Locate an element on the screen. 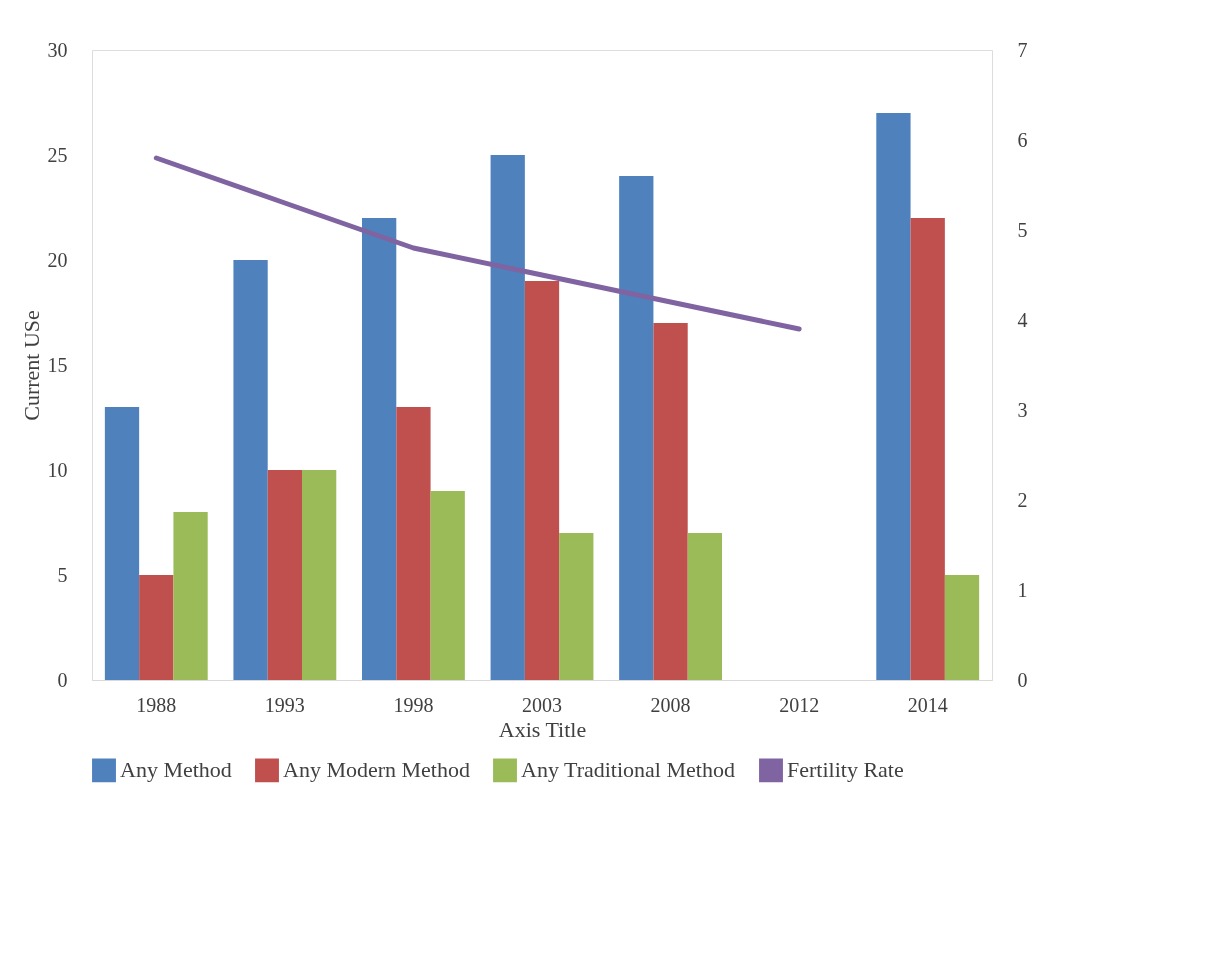 The image size is (1205, 974). x-tick-label: 2003 is located at coordinates (542, 704).